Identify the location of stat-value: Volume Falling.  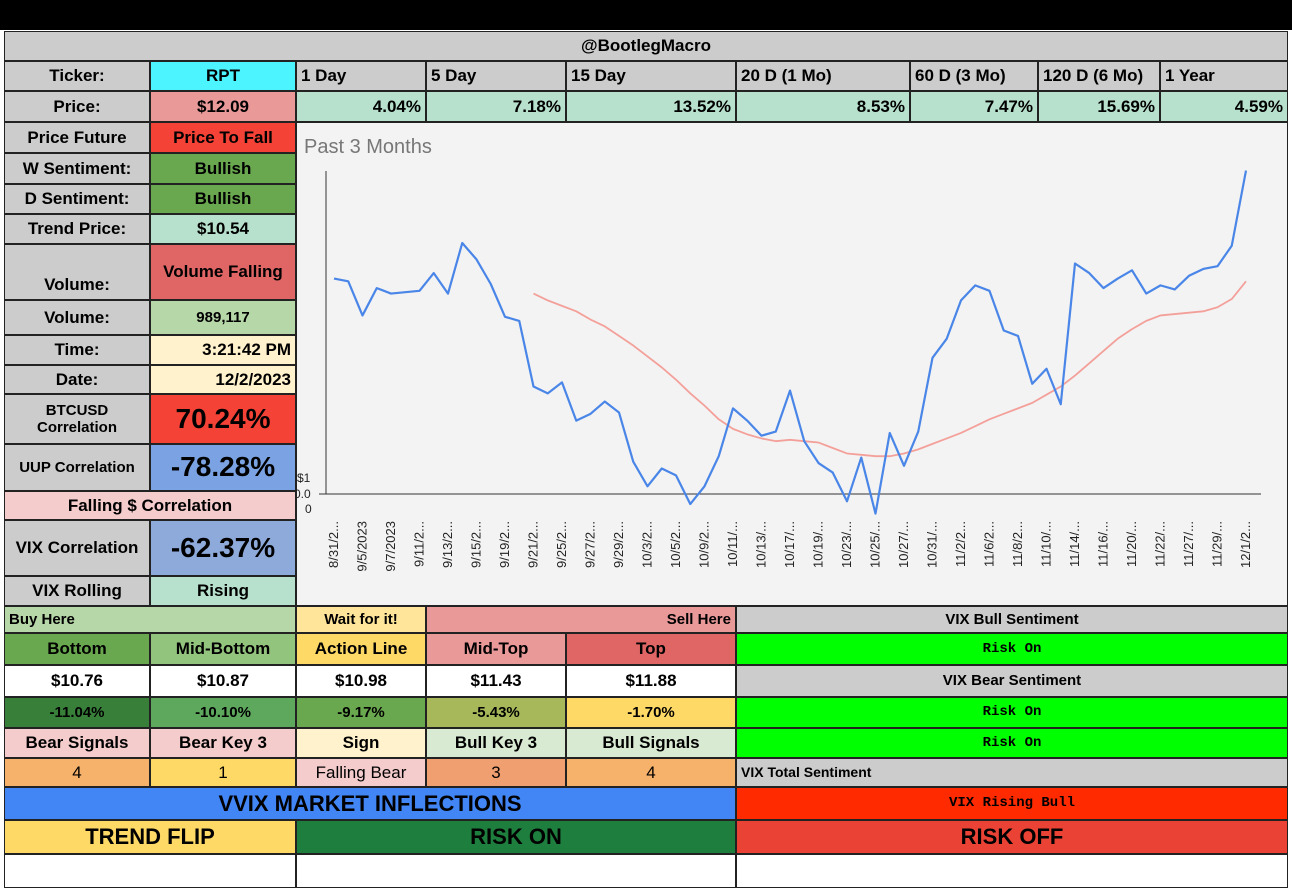
(223, 272).